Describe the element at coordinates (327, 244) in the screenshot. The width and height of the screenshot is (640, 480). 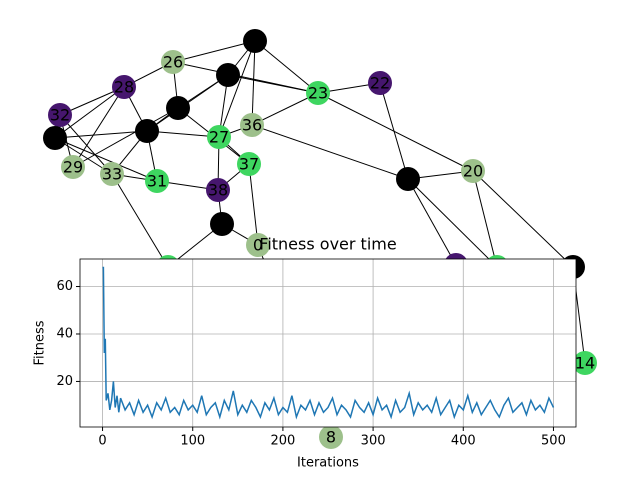
I see `chart-title: Fitness over time` at that location.